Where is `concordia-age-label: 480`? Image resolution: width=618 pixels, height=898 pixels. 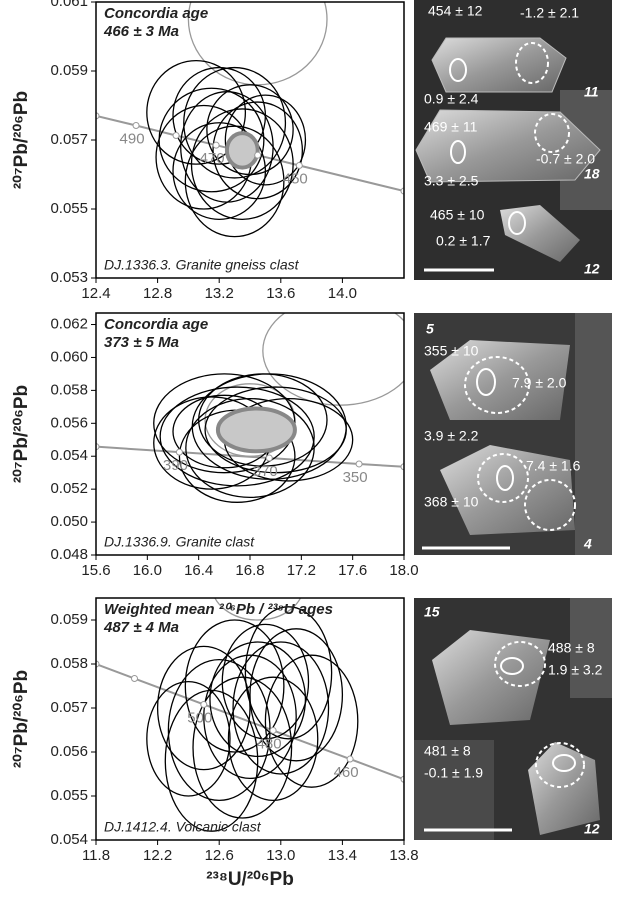 concordia-age-label: 480 is located at coordinates (269, 743).